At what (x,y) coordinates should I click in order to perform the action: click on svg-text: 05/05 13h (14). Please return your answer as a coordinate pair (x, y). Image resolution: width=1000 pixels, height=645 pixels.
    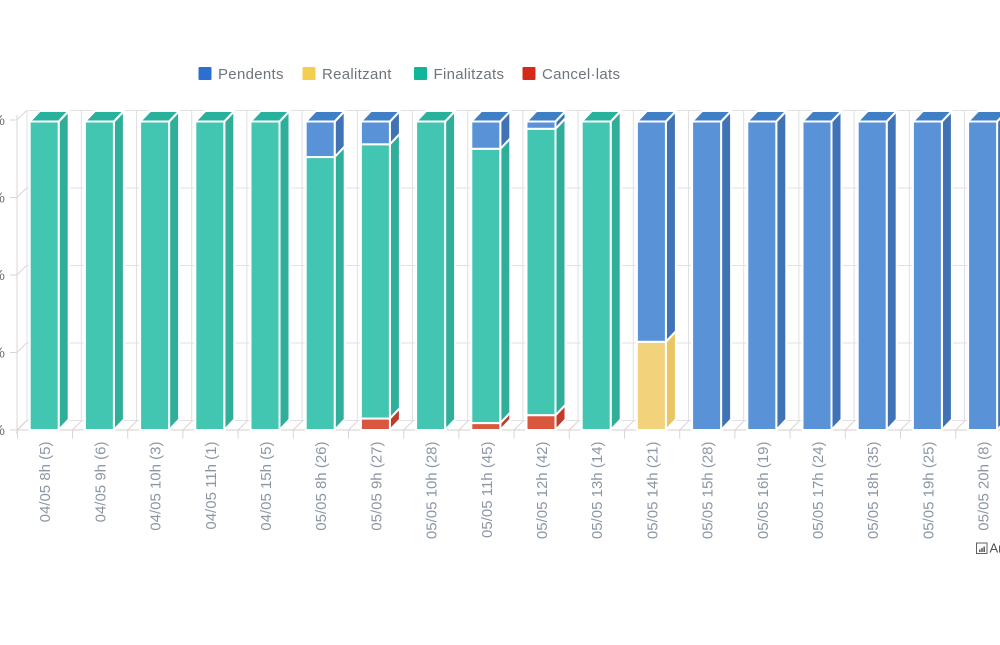
    Looking at the image, I should click on (597, 491).